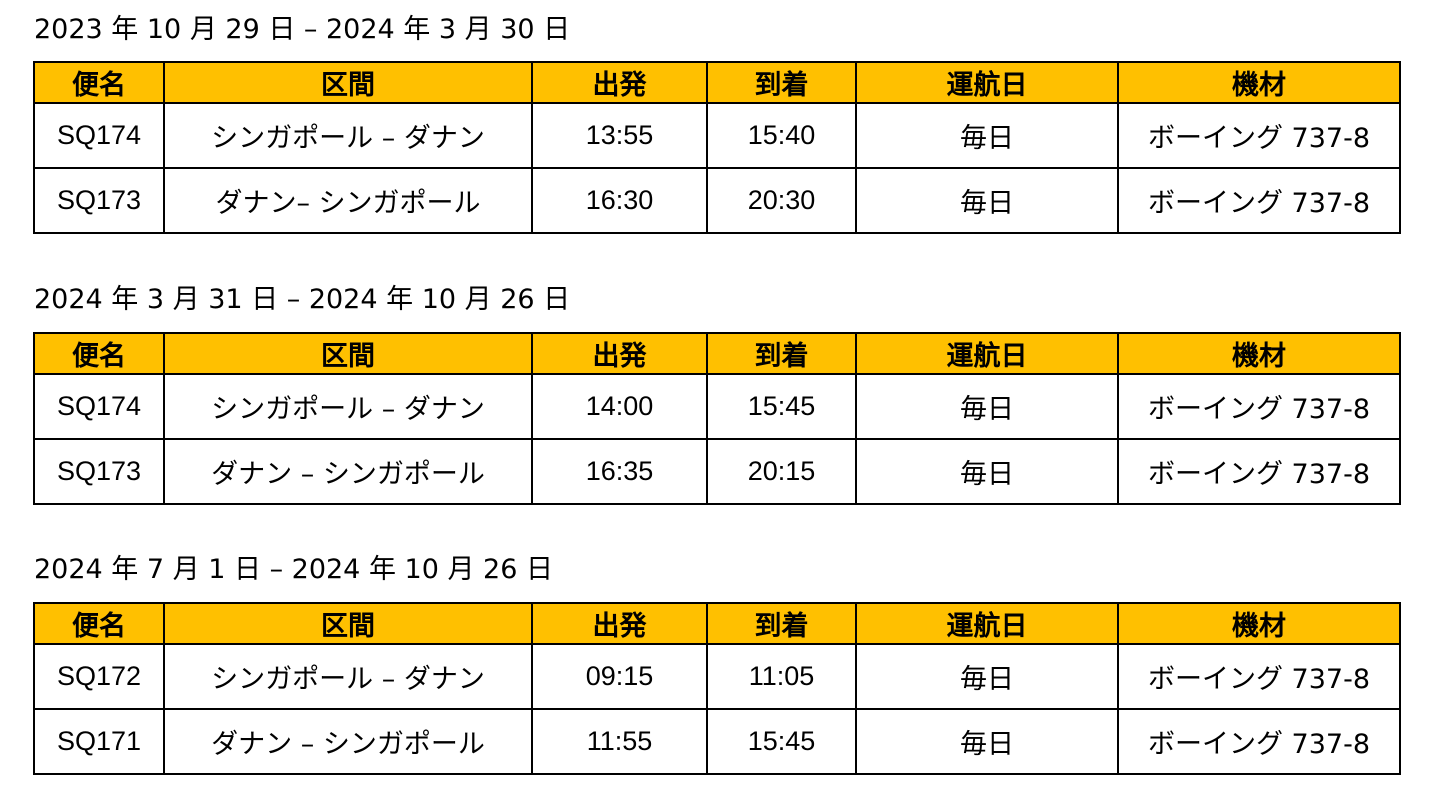  Describe the element at coordinates (781, 471) in the screenshot. I see `arrival-cell: 20:15` at that location.